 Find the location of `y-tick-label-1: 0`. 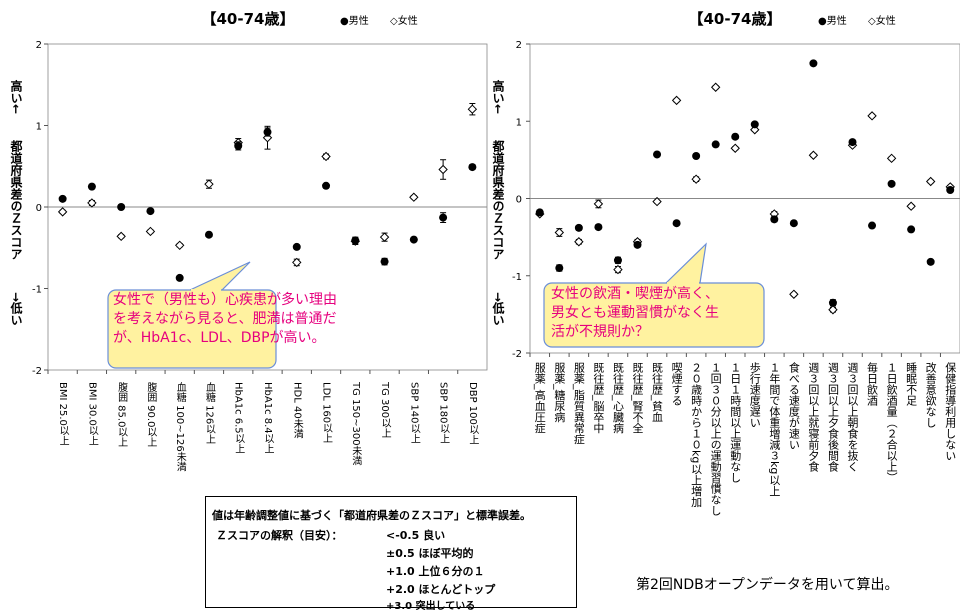

y-tick-label-1: 0 is located at coordinates (39, 208).